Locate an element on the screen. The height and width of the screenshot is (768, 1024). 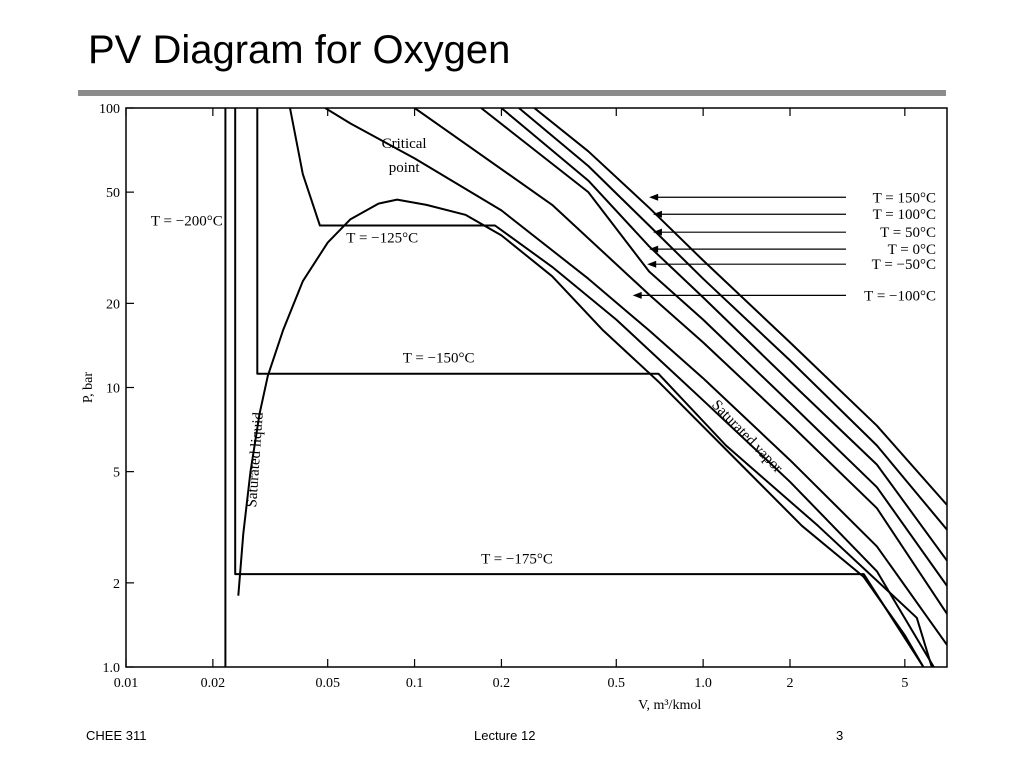
x-tick-label: 1.0 is located at coordinates (703, 683).